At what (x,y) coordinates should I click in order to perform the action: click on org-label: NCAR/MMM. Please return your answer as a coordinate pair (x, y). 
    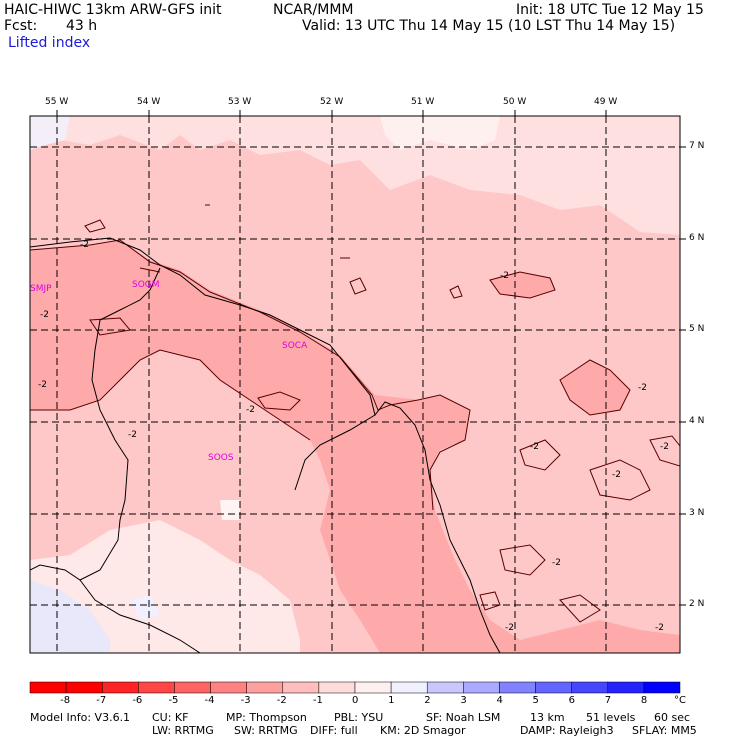
    Looking at the image, I should click on (313, 10).